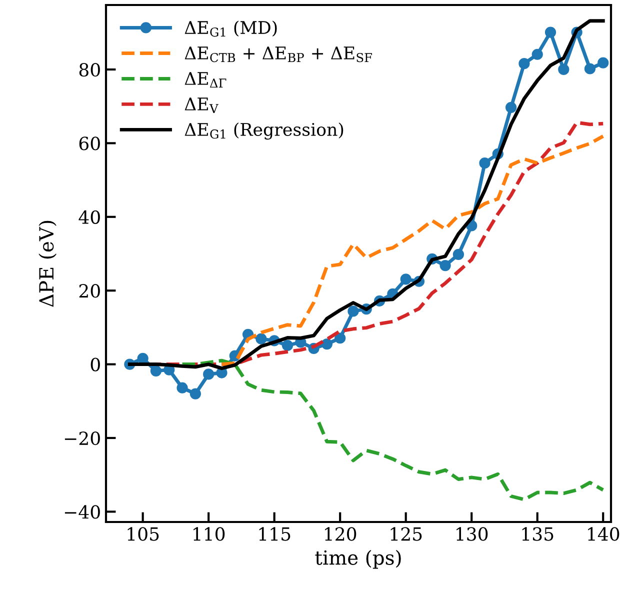  What do you see at coordinates (89, 143) in the screenshot?
I see `y-tick-label: 60` at bounding box center [89, 143].